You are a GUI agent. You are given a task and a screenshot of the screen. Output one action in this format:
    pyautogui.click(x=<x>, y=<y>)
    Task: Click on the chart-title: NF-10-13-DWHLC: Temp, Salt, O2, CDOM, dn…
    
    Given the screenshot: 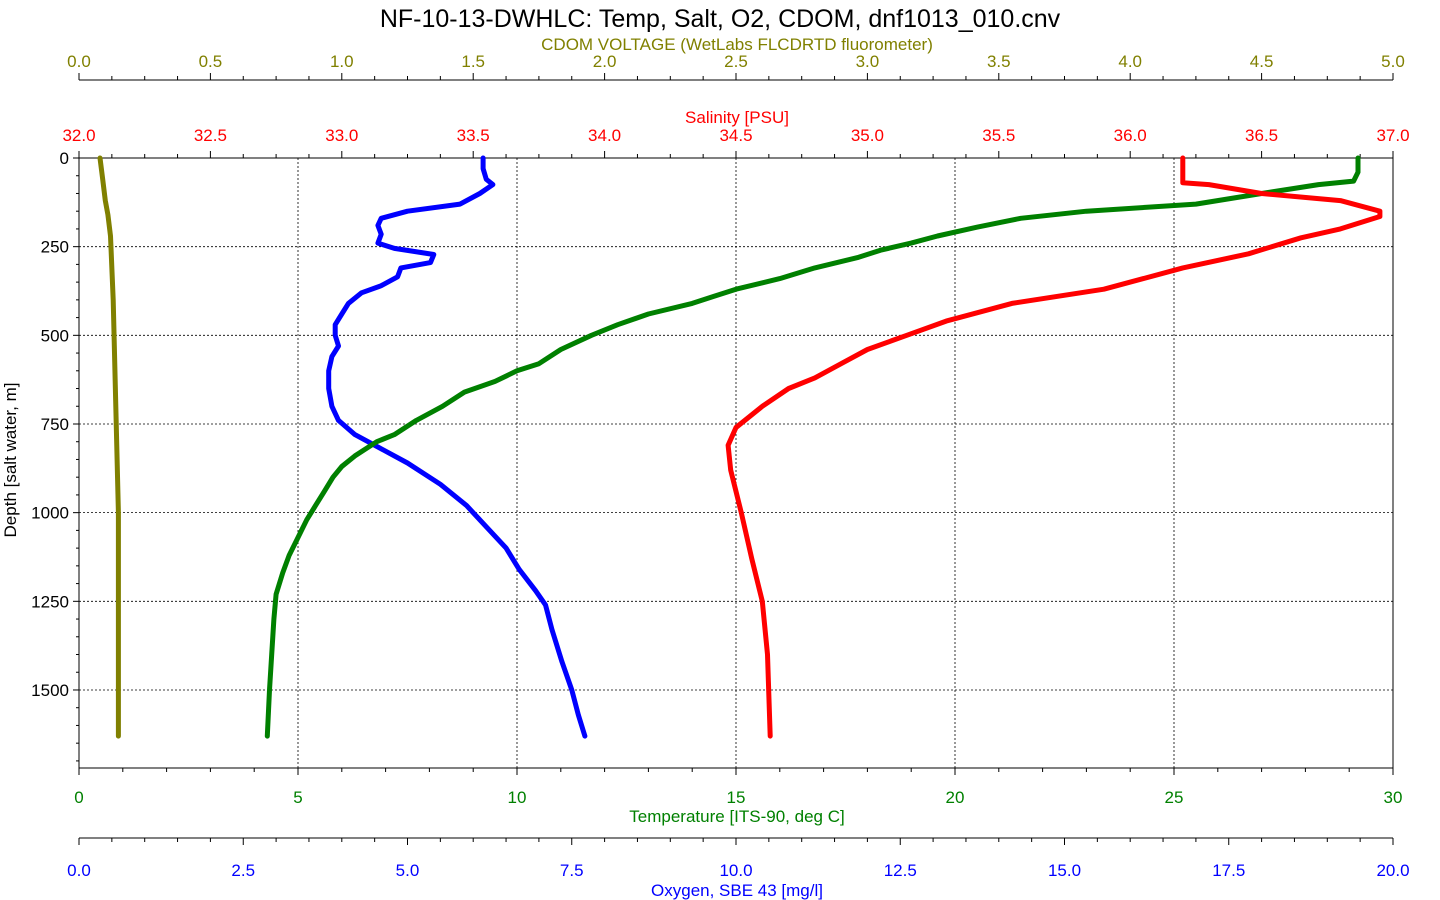 What is the action you would take?
    pyautogui.click(x=720, y=19)
    